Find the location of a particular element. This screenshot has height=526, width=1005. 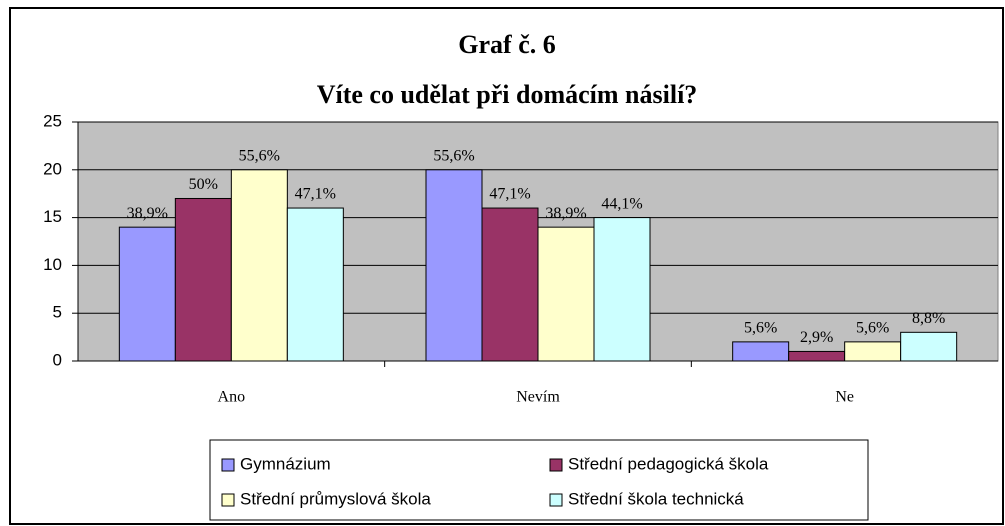

chart-subtitle: Víte co udělat při domácím násilí? is located at coordinates (507, 94).